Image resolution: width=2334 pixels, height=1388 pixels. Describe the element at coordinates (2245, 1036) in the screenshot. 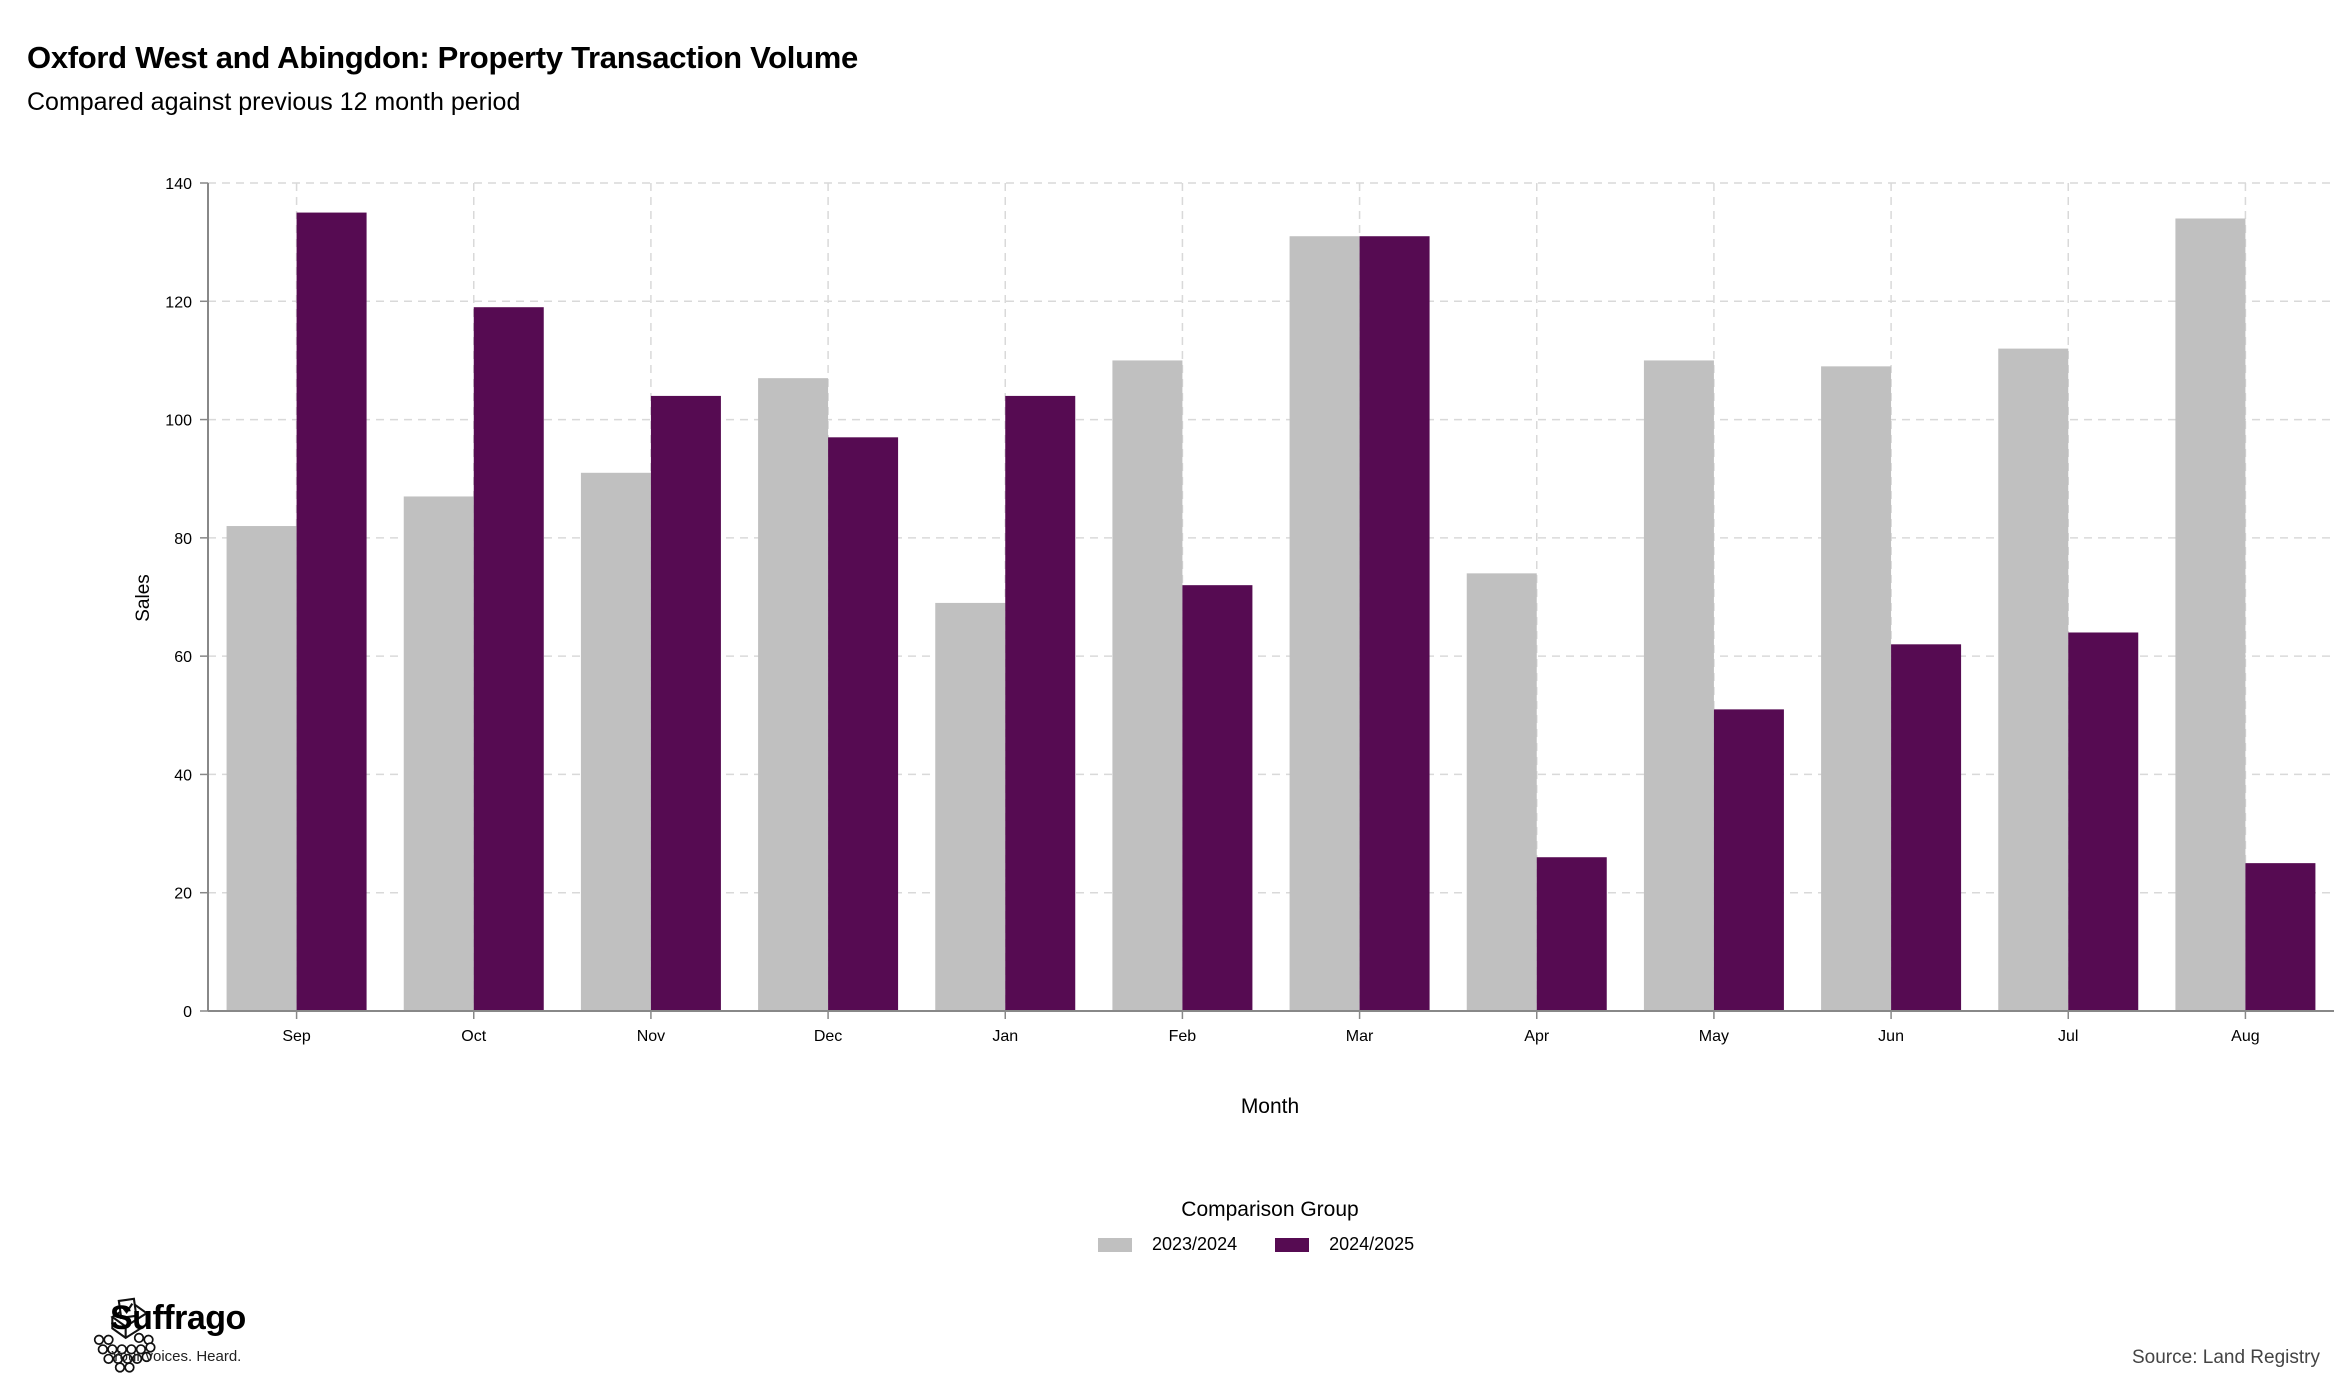

I see `x-tick-label: Aug` at that location.